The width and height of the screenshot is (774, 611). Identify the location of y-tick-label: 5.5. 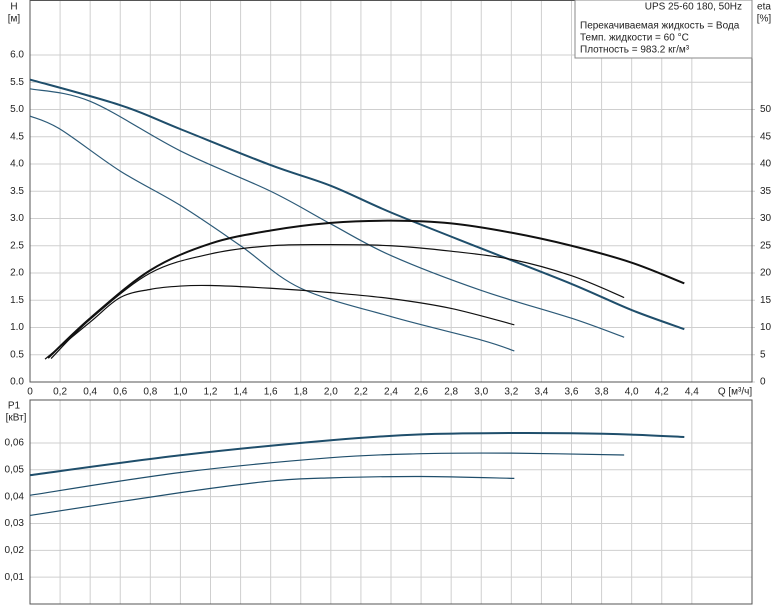
(17, 82).